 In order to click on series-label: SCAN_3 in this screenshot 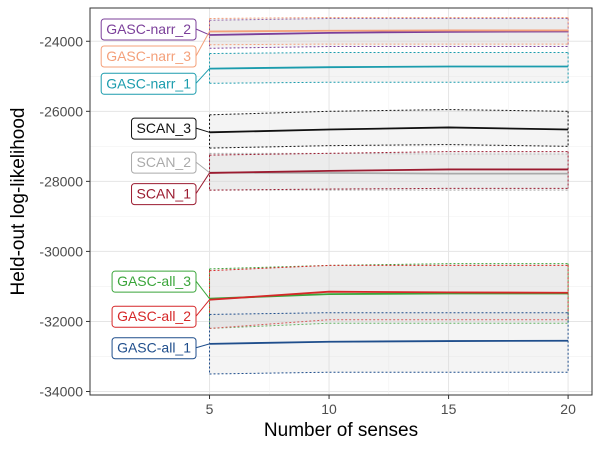, I will do `click(164, 128)`.